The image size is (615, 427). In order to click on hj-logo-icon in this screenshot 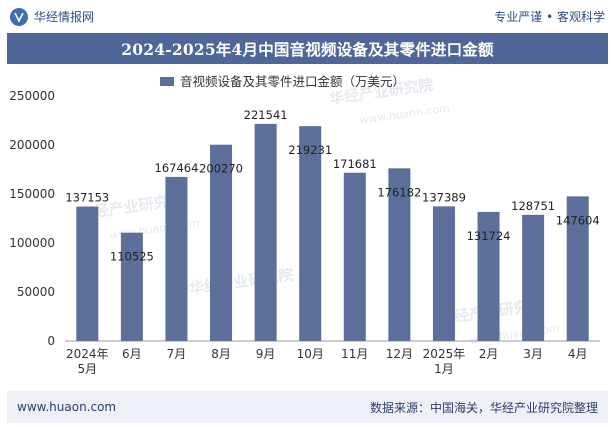, I will do `click(19, 16)`.